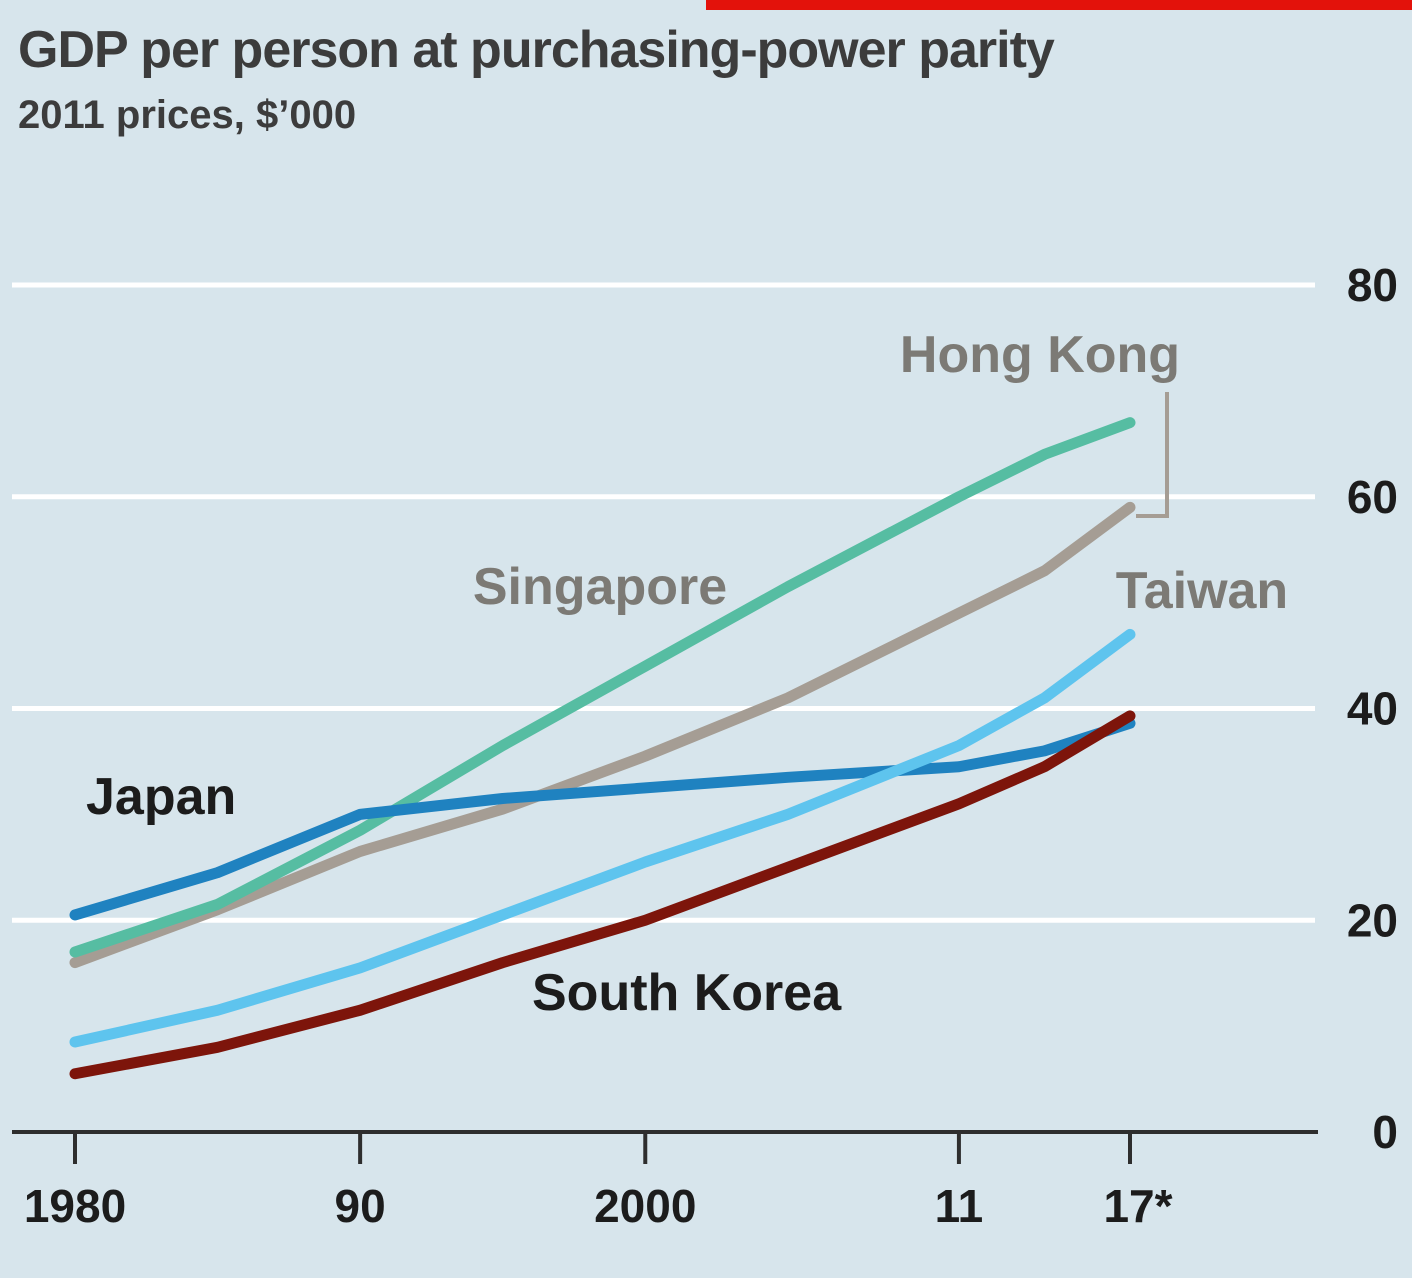 The image size is (1412, 1278). What do you see at coordinates (600, 587) in the screenshot?
I see `series-label-singapore: Singapore` at bounding box center [600, 587].